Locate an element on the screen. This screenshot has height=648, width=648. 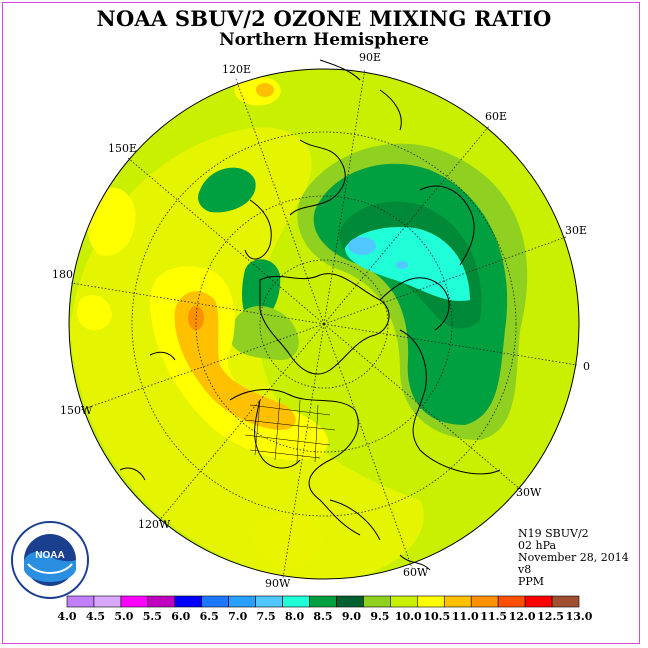
lon-label-90w: 90W is located at coordinates (278, 583).